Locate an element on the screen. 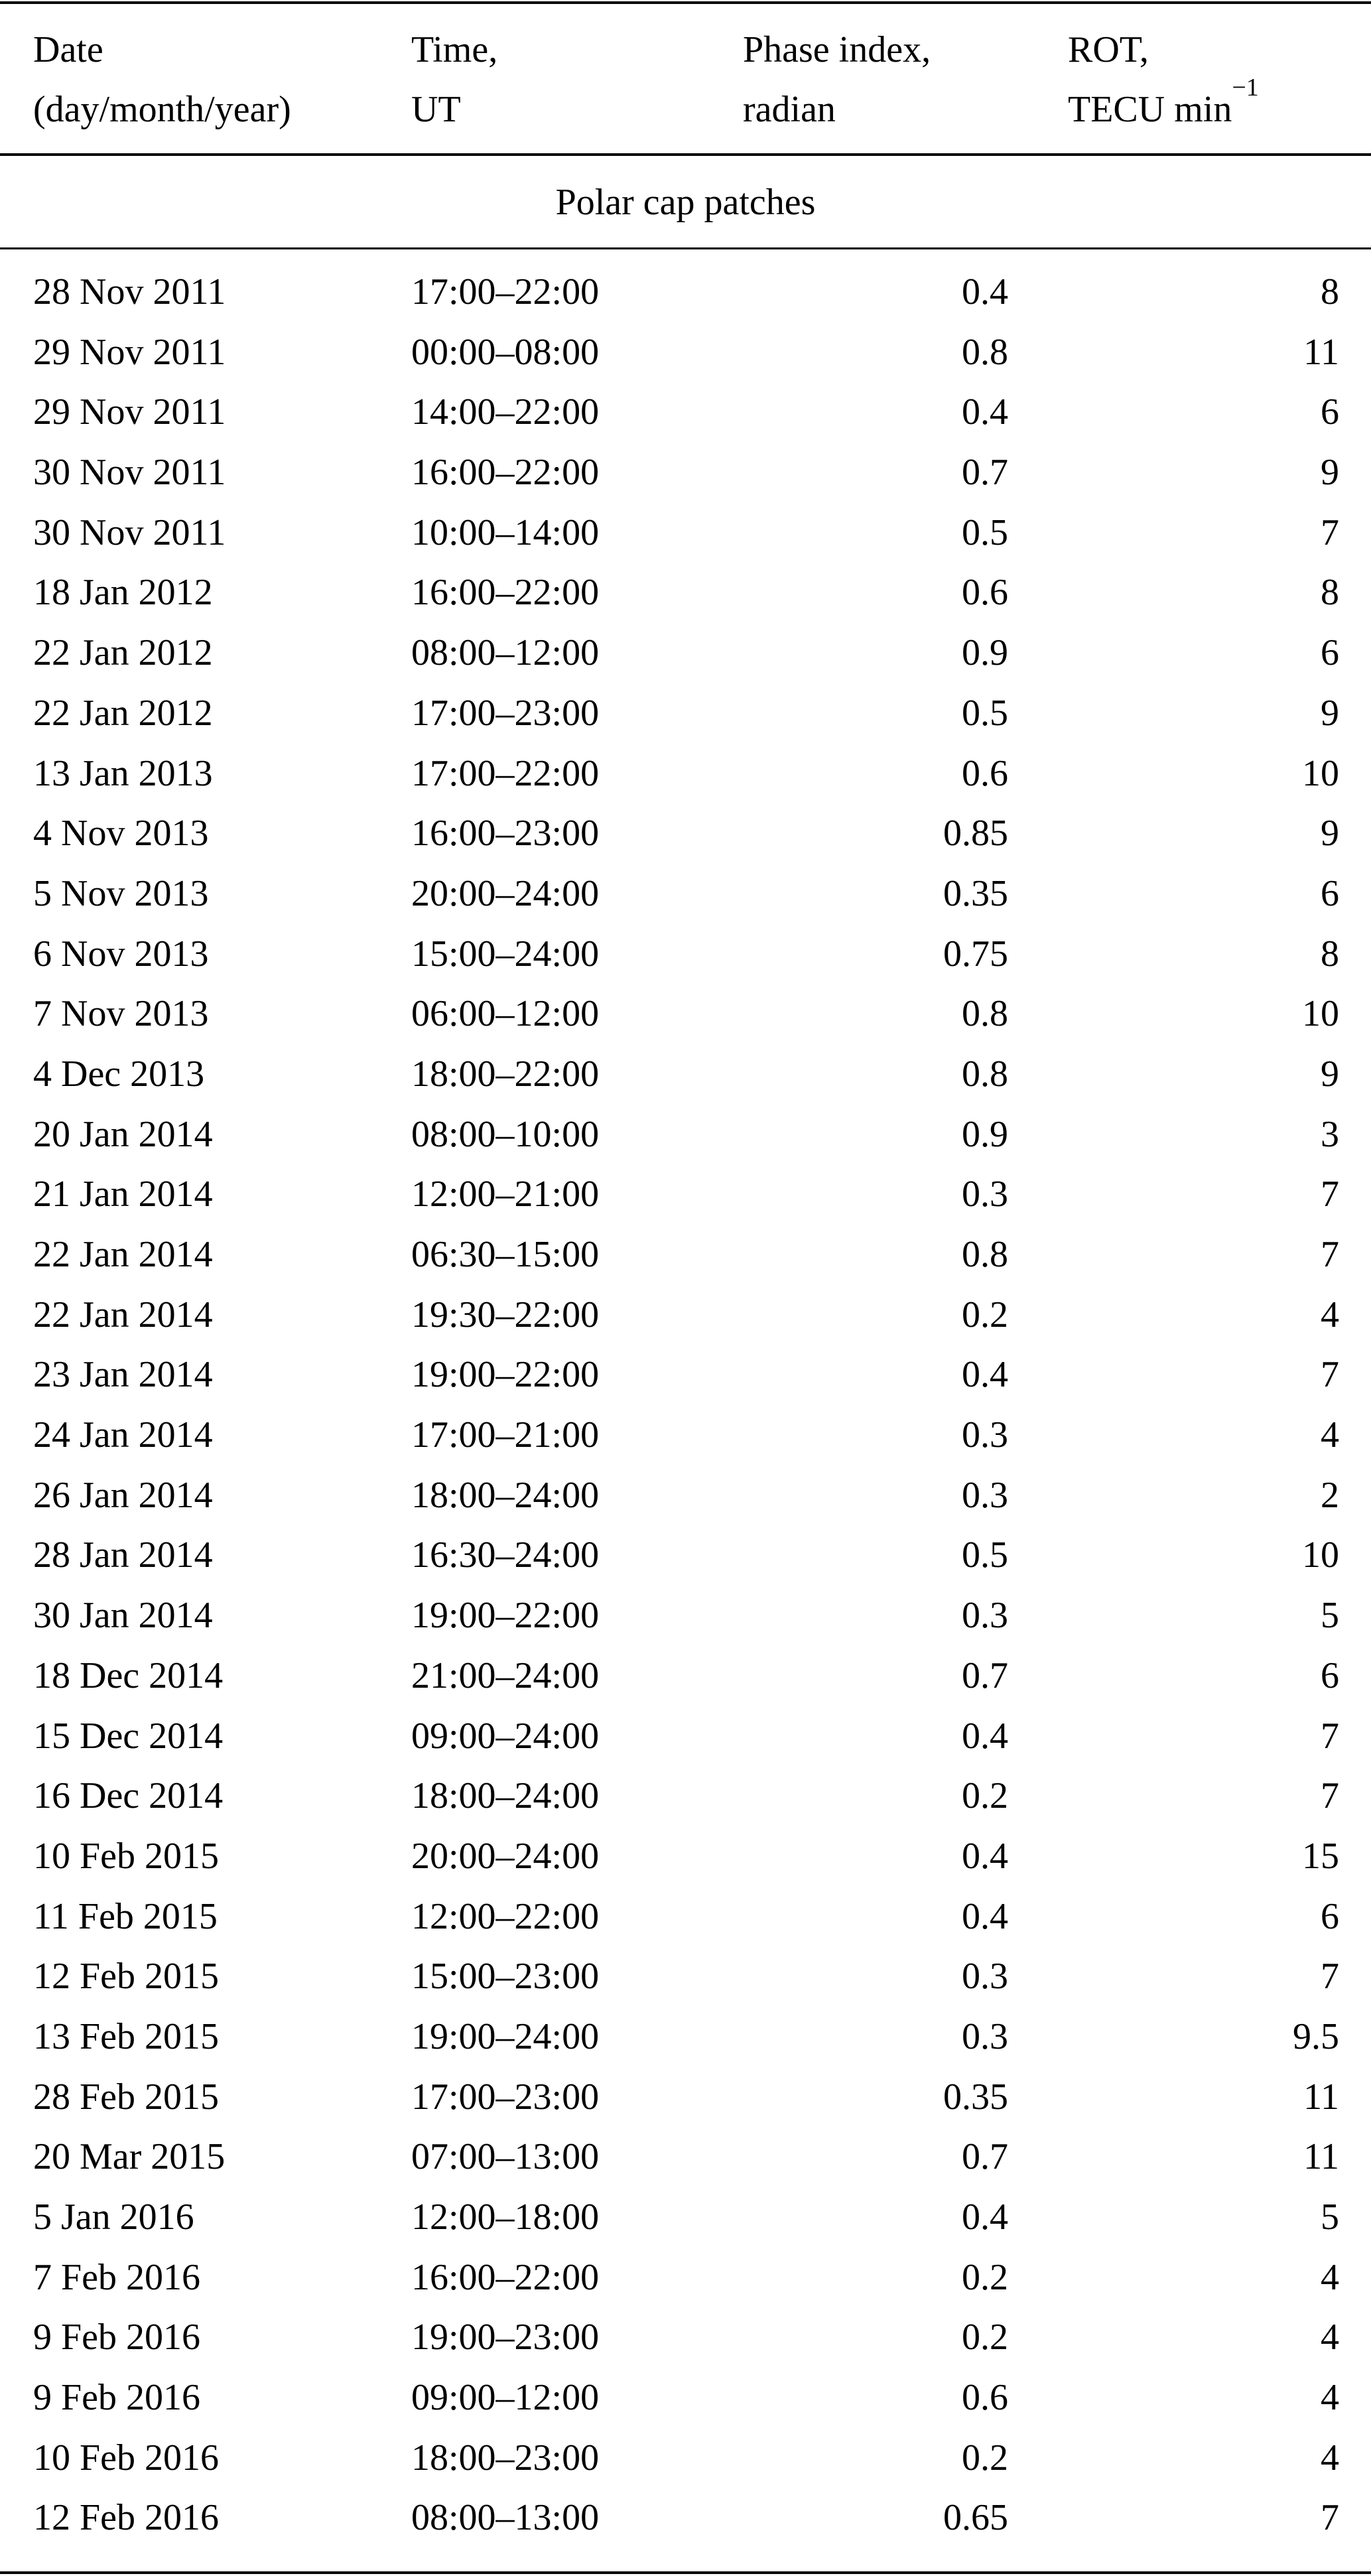  table-row: 22 Jan 2012 08:00–12:00 0.9 6 is located at coordinates (685, 653).